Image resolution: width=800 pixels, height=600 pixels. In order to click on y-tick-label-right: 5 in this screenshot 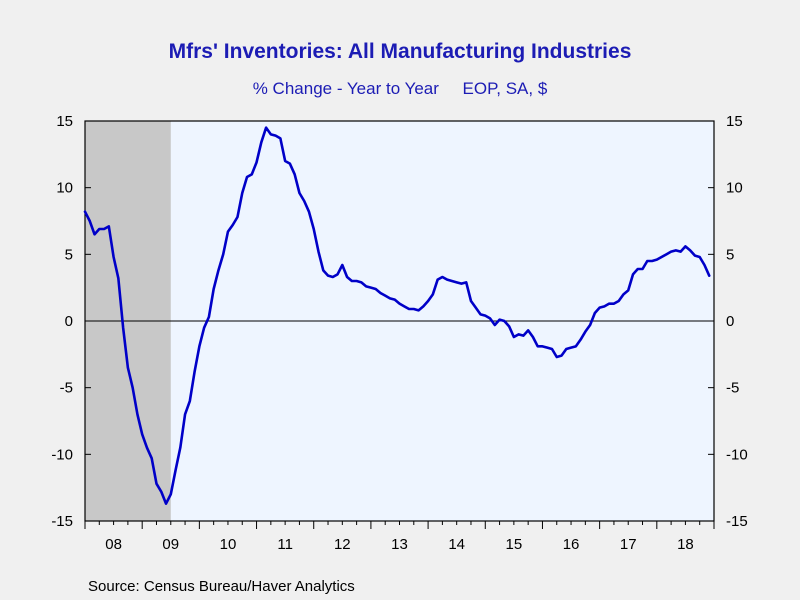, I will do `click(730, 254)`.